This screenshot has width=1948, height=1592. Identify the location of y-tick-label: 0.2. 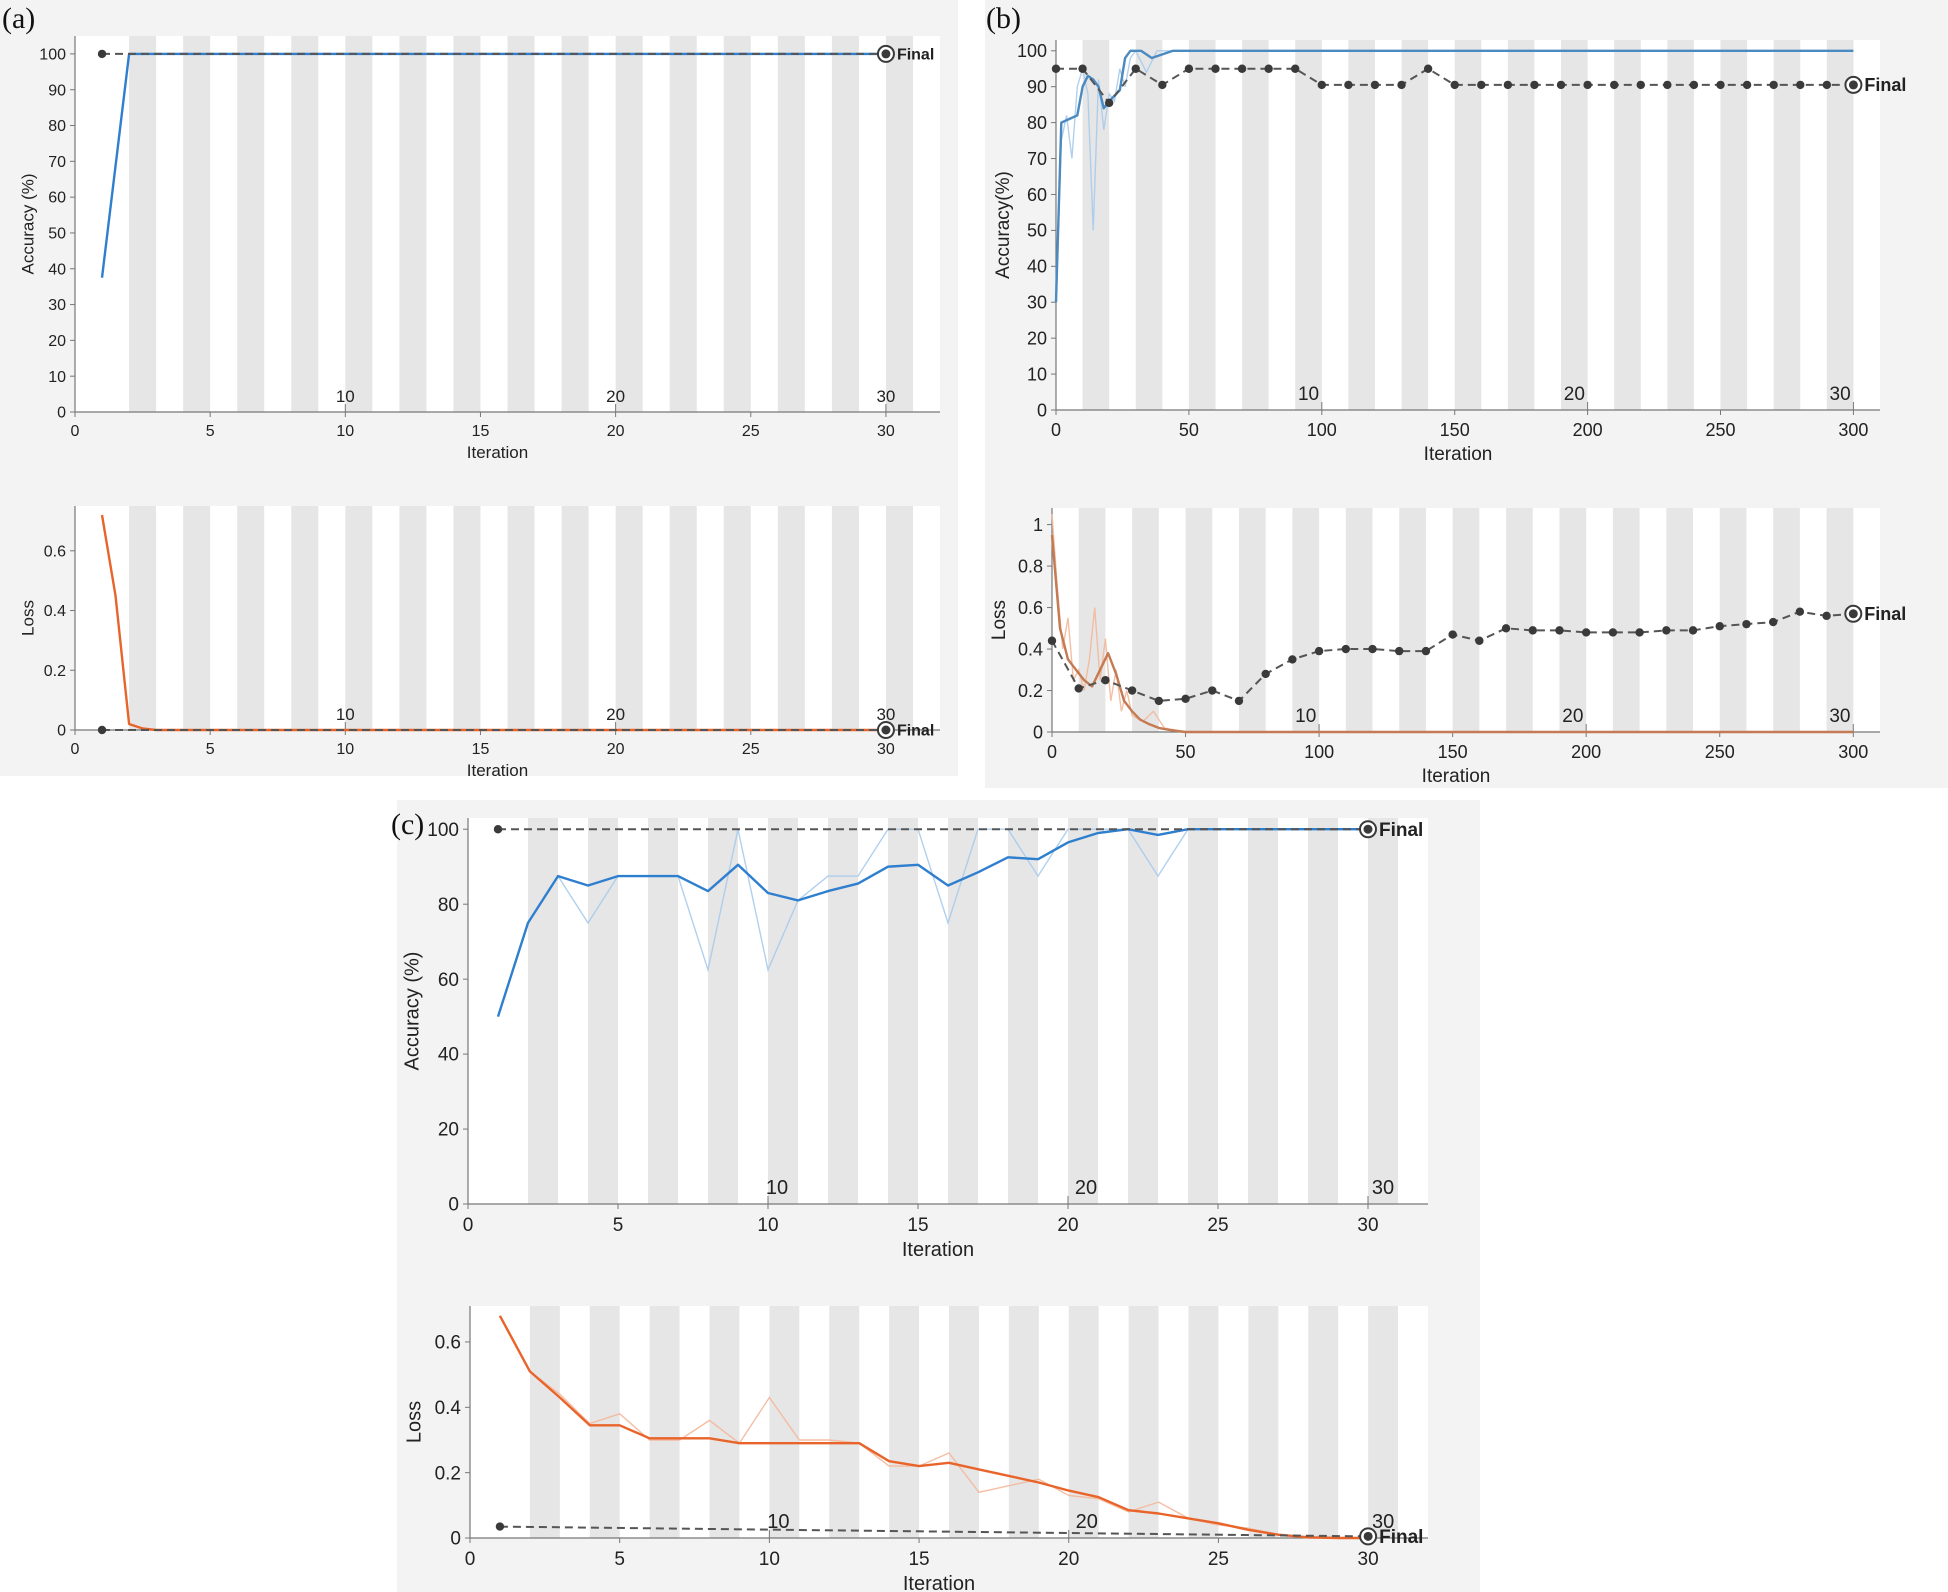
(55, 671).